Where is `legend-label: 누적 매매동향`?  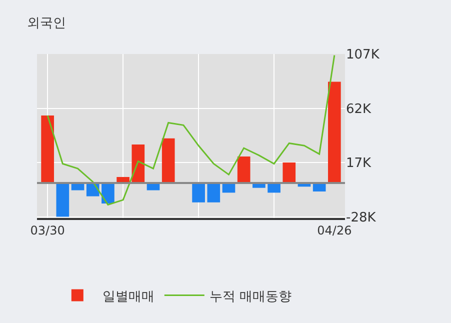
legend-label: 누적 매매동향 is located at coordinates (250, 296).